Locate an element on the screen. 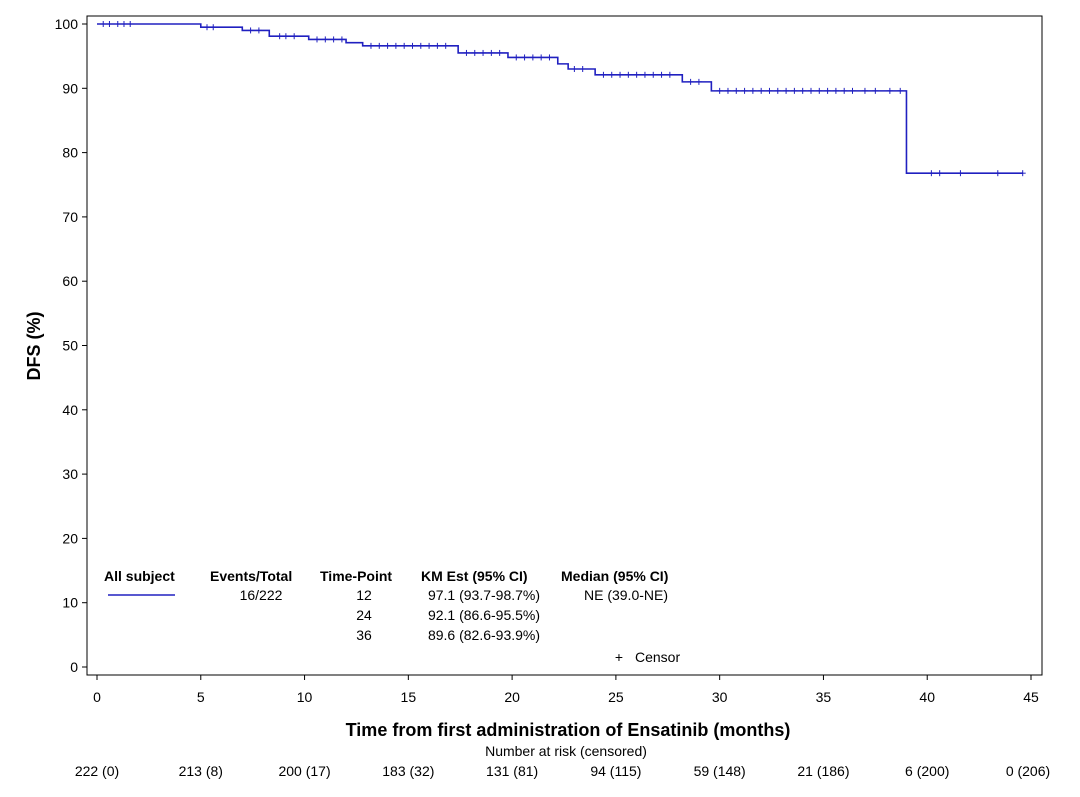 Image resolution: width=1080 pixels, height=797 pixels. legend-median: NE (39.0-NE) is located at coordinates (626, 595).